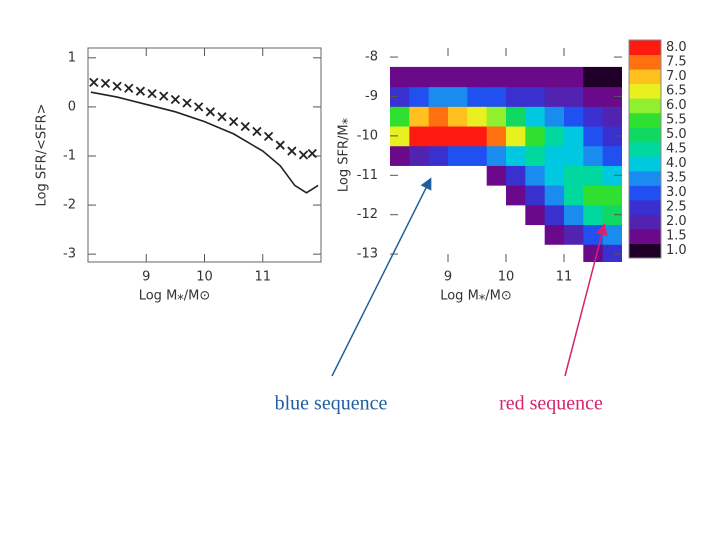 The height and width of the screenshot is (540, 720). Describe the element at coordinates (367, 175) in the screenshot. I see `y-tick-label: -11` at that location.